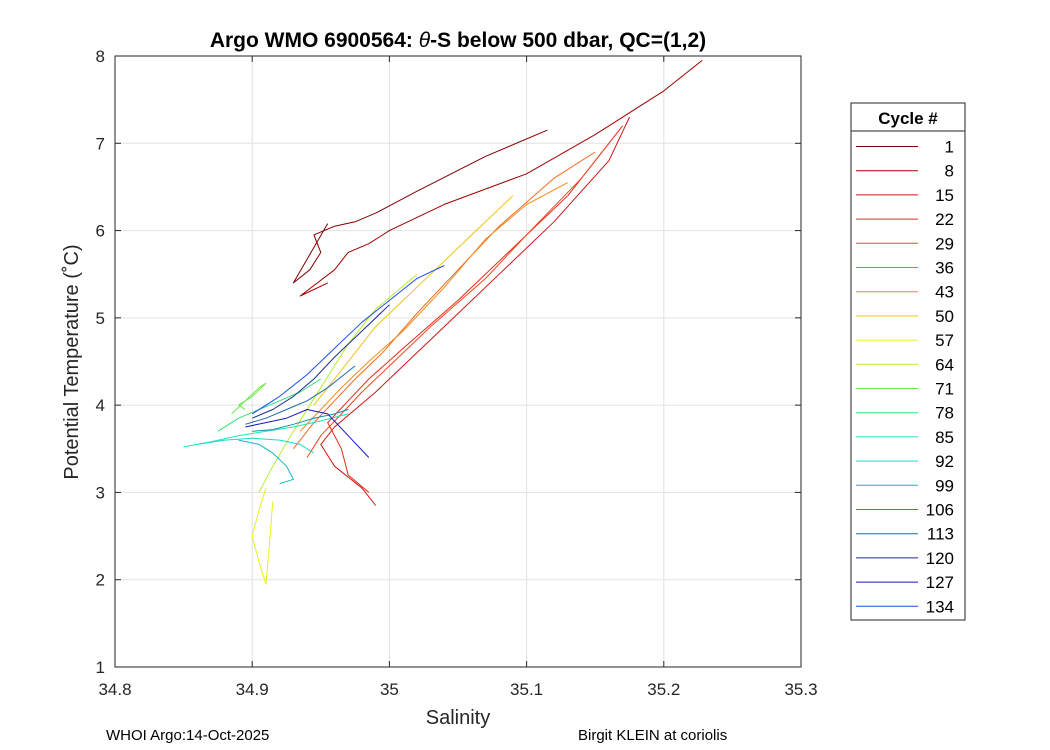 The height and width of the screenshot is (750, 1050). Describe the element at coordinates (100, 405) in the screenshot. I see `y-tick-label: 4` at that location.